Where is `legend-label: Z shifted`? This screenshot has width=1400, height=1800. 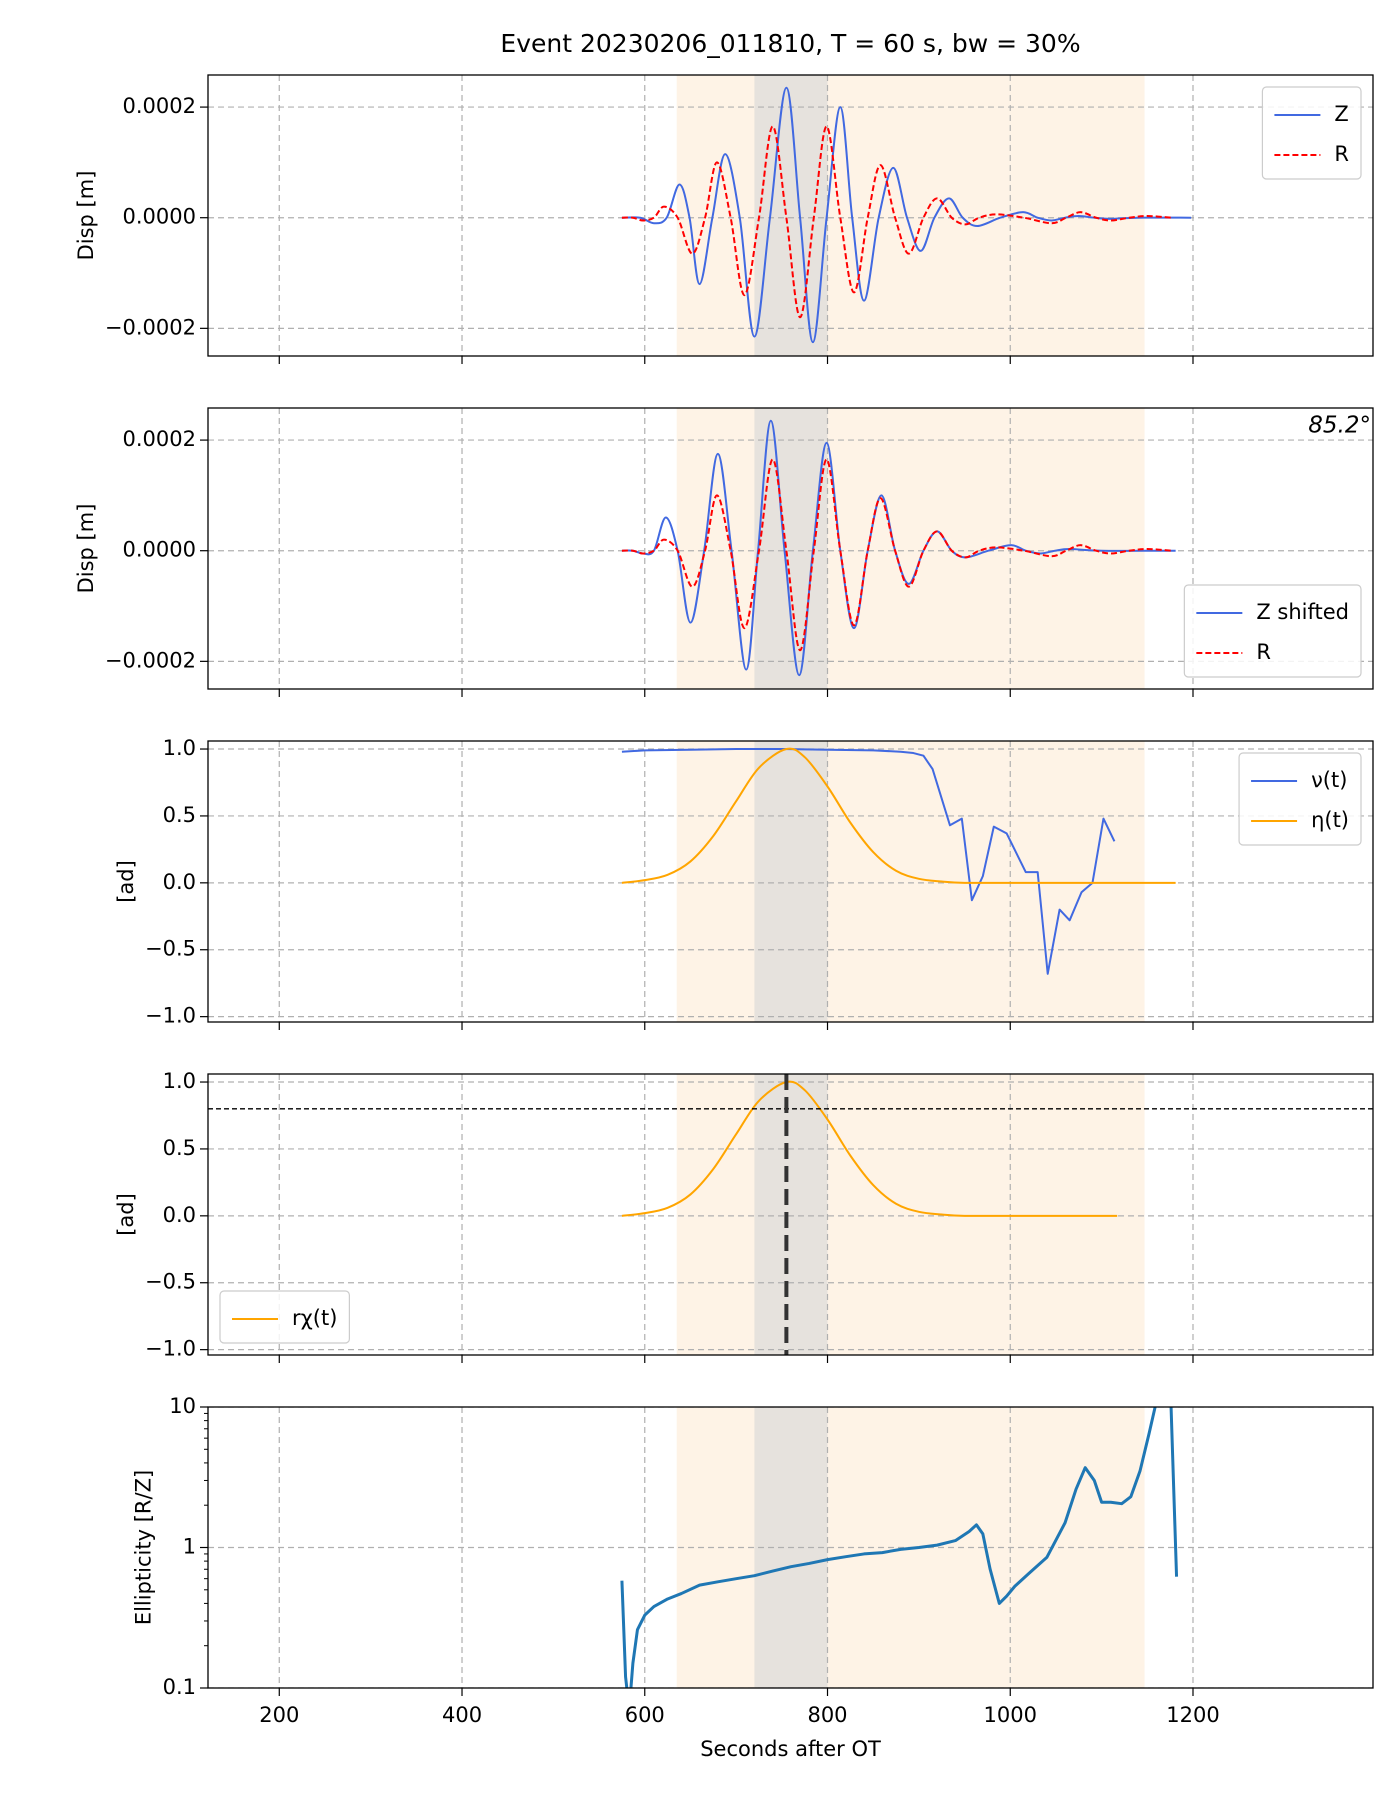 legend-label: Z shifted is located at coordinates (1302, 612).